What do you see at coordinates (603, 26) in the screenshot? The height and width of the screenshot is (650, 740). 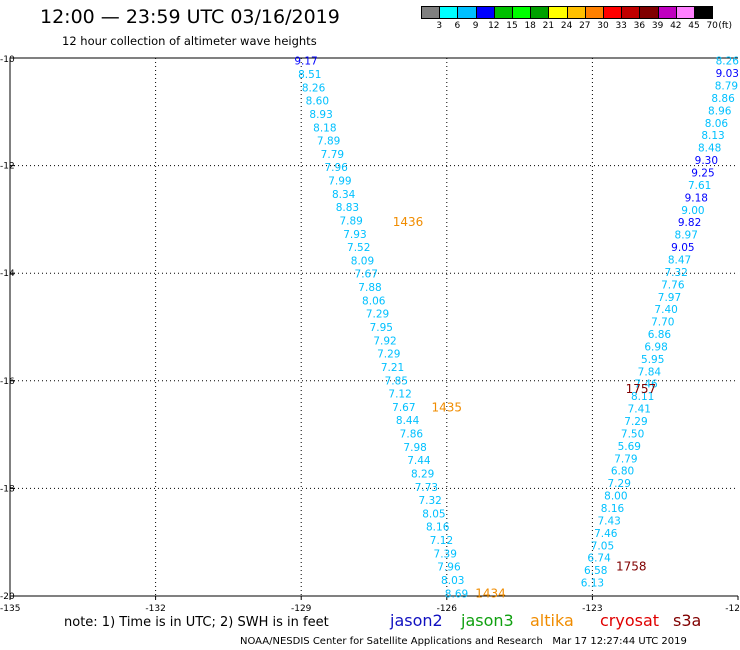 I see `legend-label: 30` at bounding box center [603, 26].